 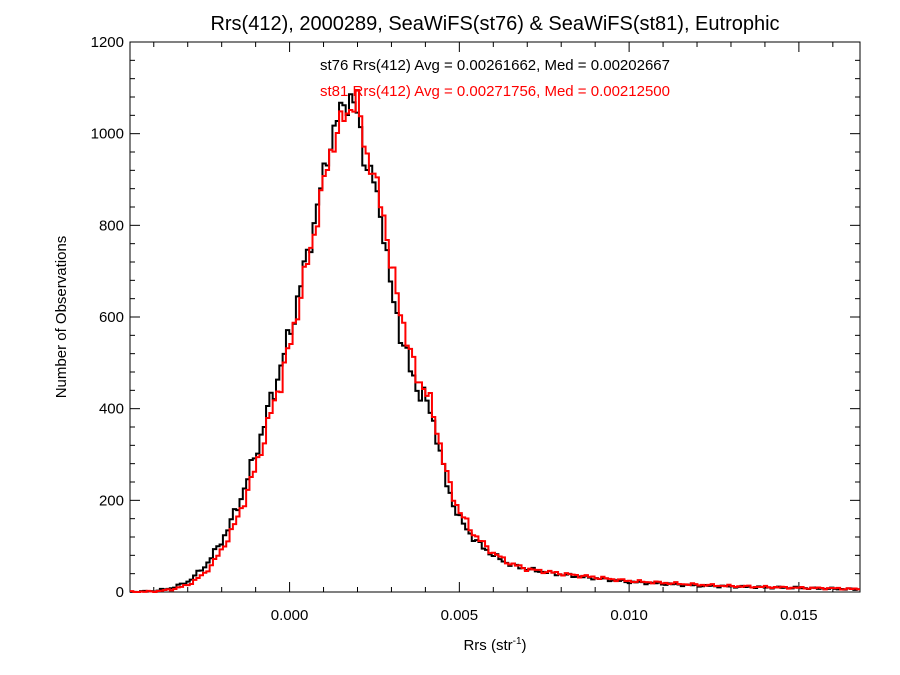 I want to click on x-axis-label-close: ), so click(x=524, y=645).